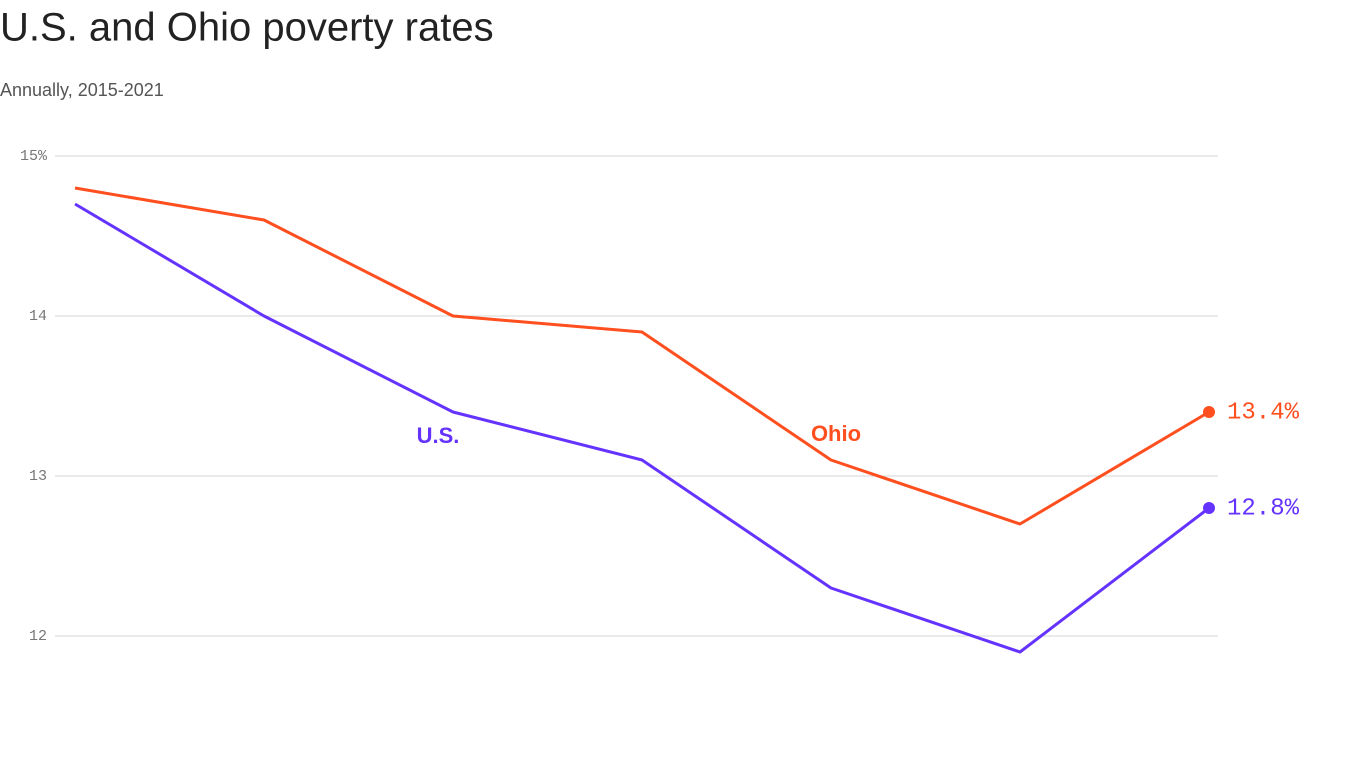  Describe the element at coordinates (82, 90) in the screenshot. I see `chart-subtitle: Annually, 2015-2021` at that location.